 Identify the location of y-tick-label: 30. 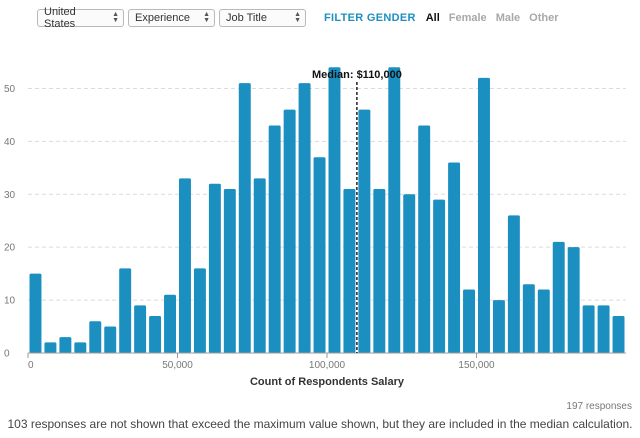
(10, 195).